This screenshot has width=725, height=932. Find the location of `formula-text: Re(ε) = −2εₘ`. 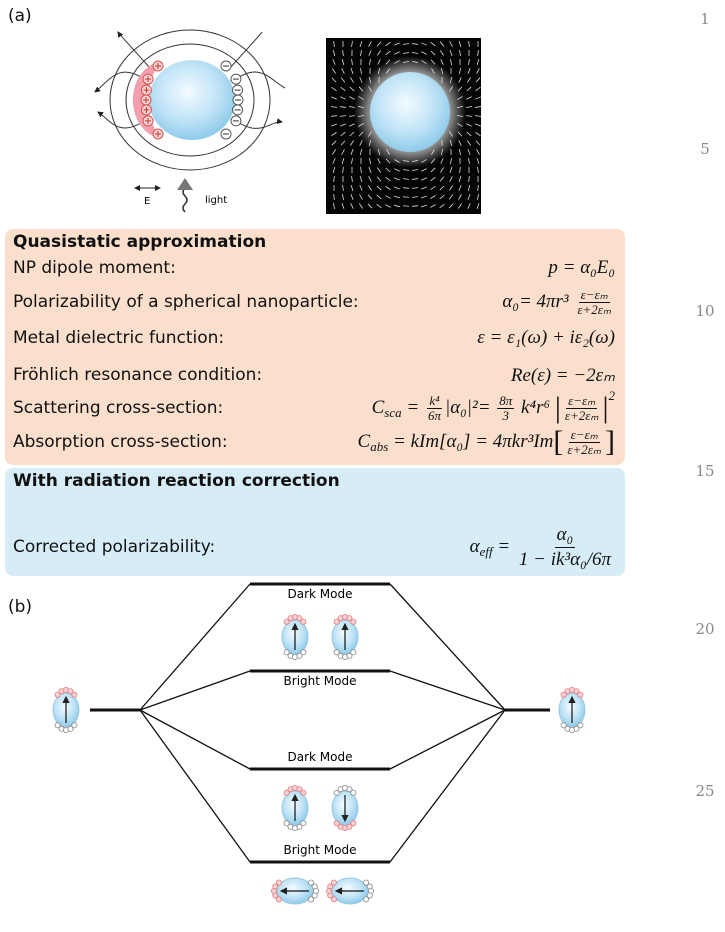

formula-text: Re(ε) = −2εₘ is located at coordinates (562, 375).